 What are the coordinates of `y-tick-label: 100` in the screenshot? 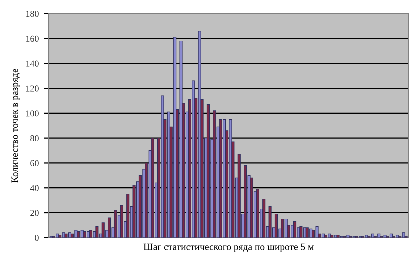 It's located at (32, 113).